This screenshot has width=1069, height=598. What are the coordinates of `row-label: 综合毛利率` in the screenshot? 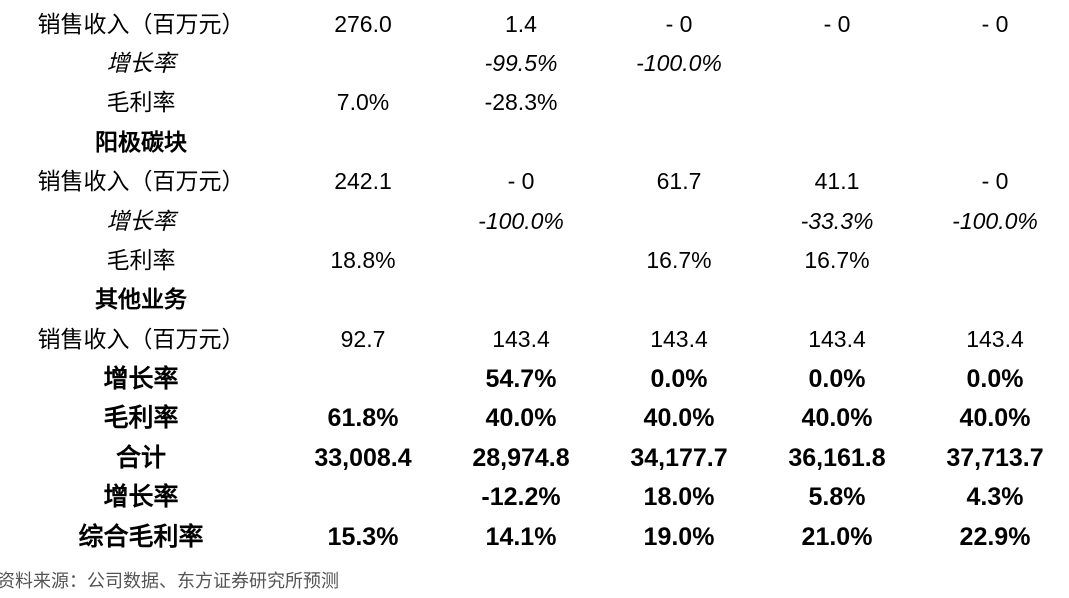 It's located at (141, 537).